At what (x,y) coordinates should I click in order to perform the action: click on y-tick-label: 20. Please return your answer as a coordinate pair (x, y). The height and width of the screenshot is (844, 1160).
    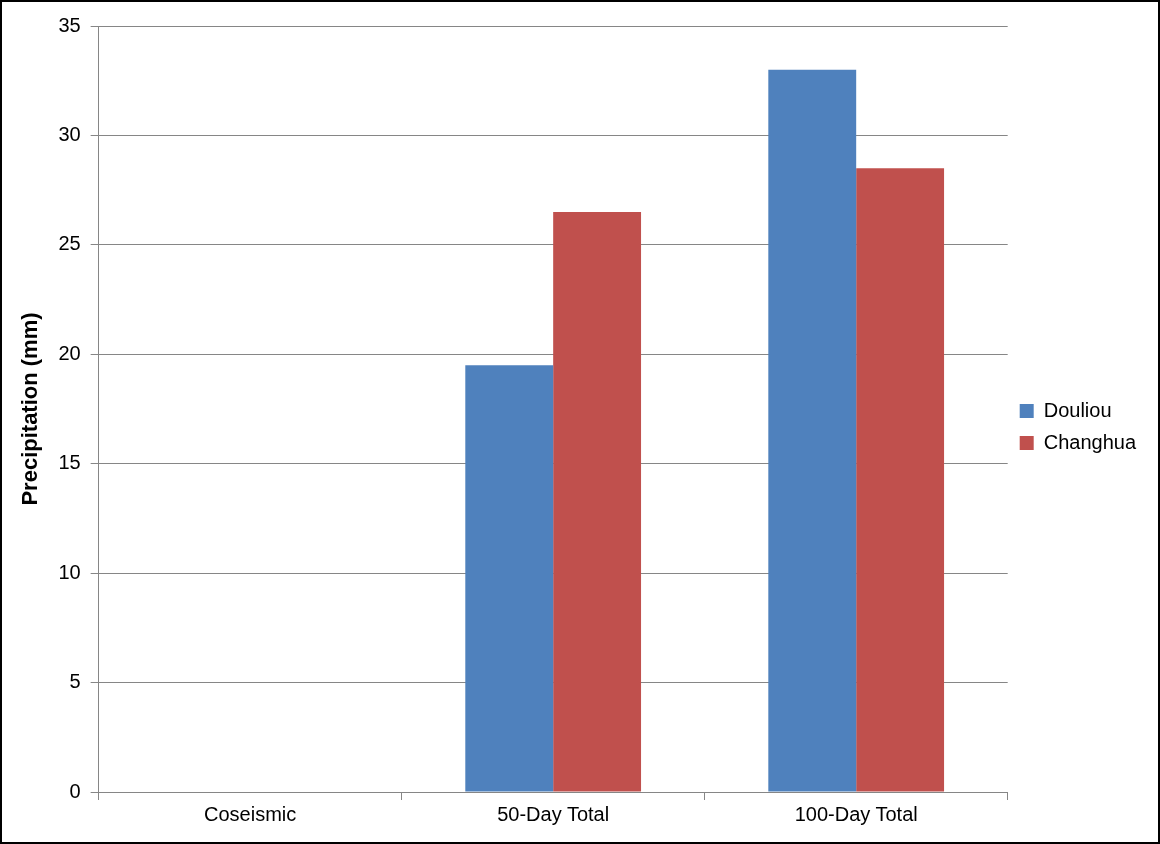
    Looking at the image, I should click on (69, 352).